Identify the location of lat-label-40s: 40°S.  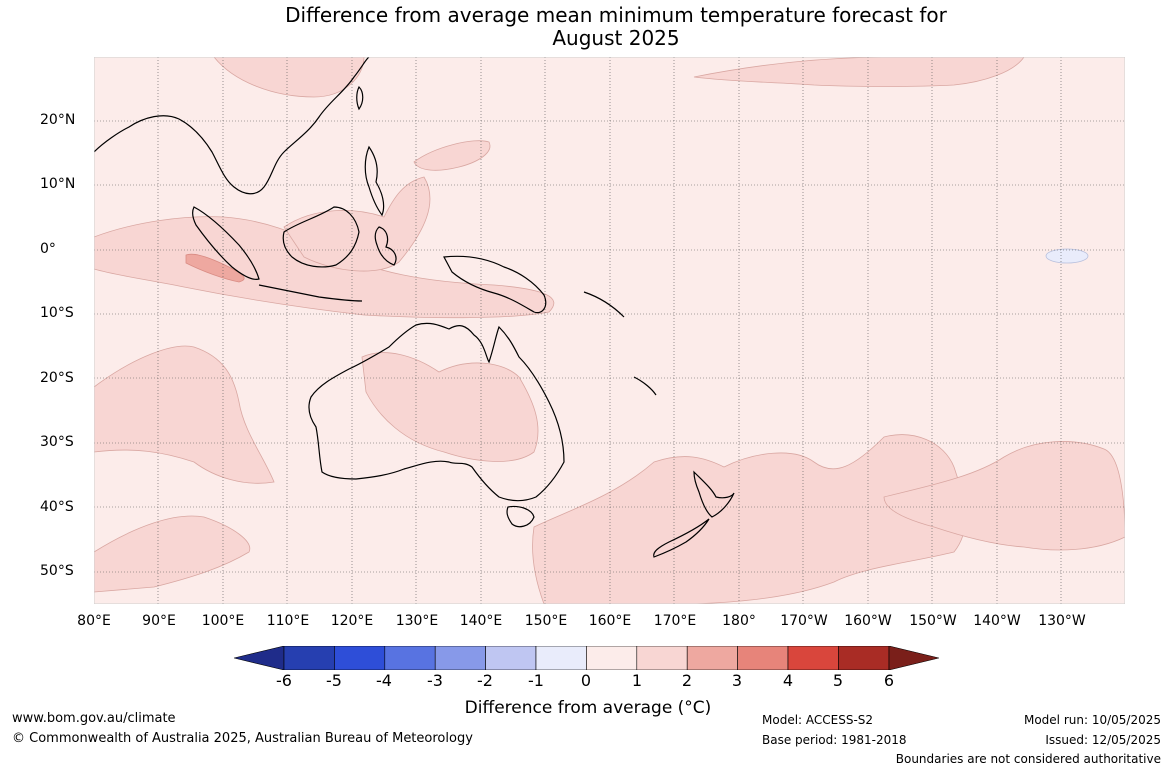
(57, 507).